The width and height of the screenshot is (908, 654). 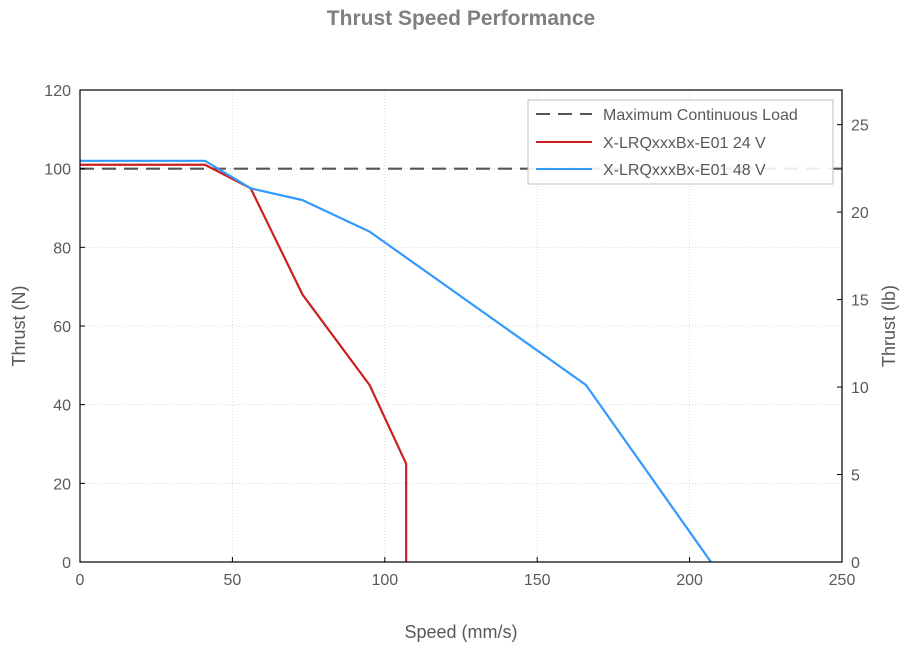 What do you see at coordinates (460, 632) in the screenshot?
I see `x-axis-label: Speed (mm/s)` at bounding box center [460, 632].